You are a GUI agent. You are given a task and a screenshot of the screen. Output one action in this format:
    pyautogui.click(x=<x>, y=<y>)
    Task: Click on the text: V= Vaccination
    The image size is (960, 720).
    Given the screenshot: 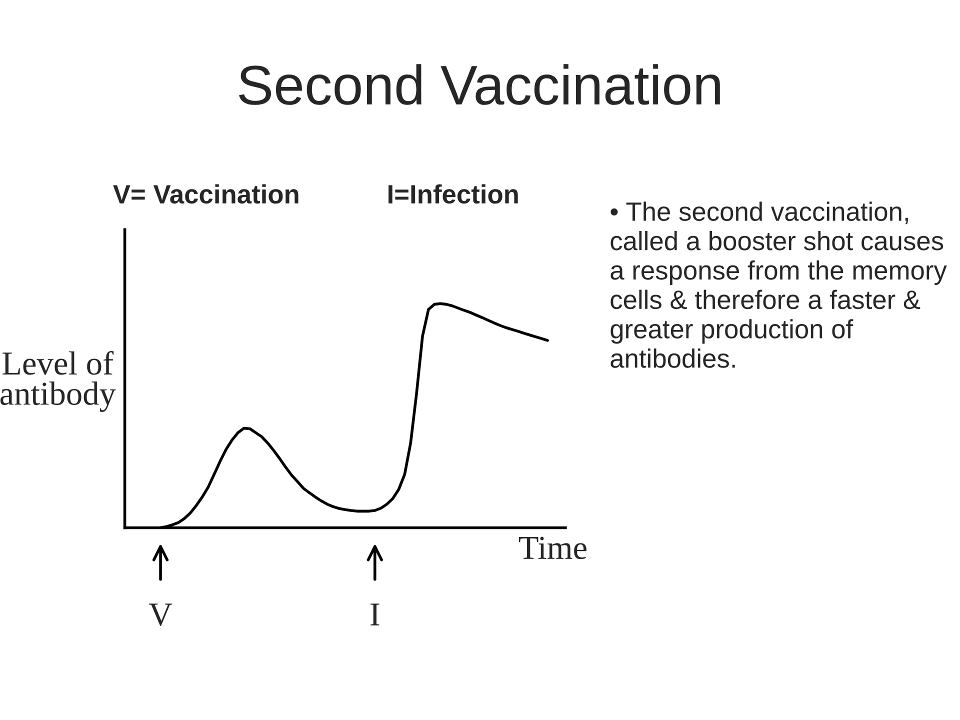 What is the action you would take?
    pyautogui.click(x=205, y=194)
    